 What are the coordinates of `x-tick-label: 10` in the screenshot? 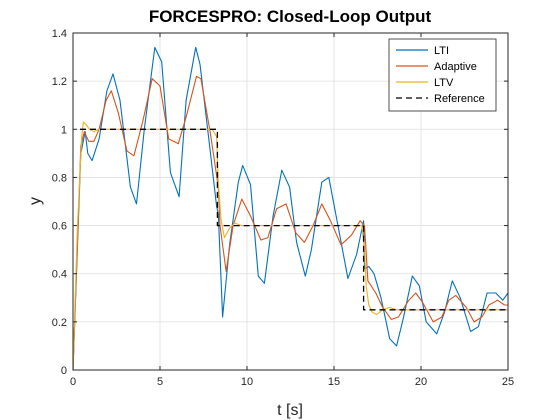 It's located at (247, 382).